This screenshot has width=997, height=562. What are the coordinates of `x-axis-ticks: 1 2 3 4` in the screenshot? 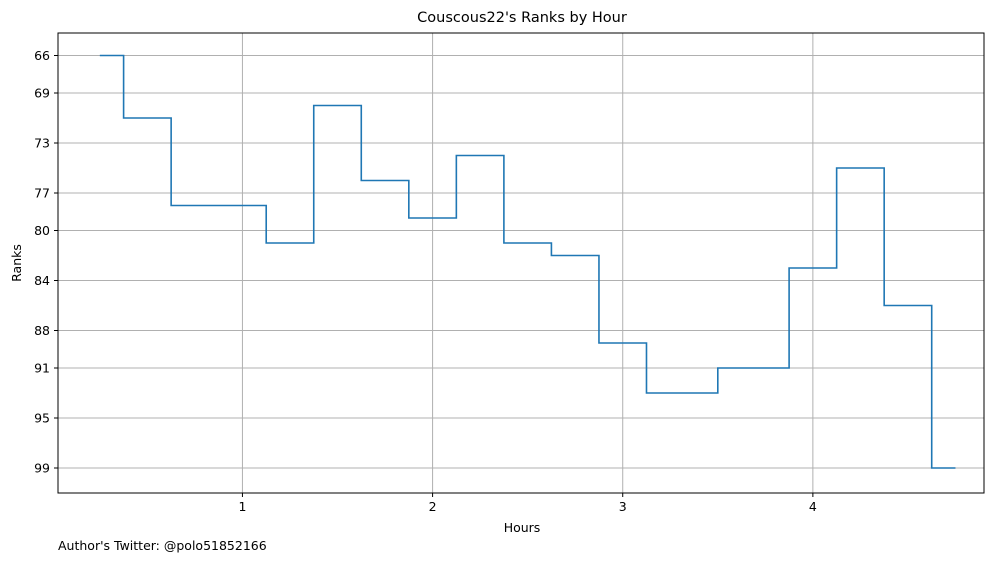 It's located at (527, 503).